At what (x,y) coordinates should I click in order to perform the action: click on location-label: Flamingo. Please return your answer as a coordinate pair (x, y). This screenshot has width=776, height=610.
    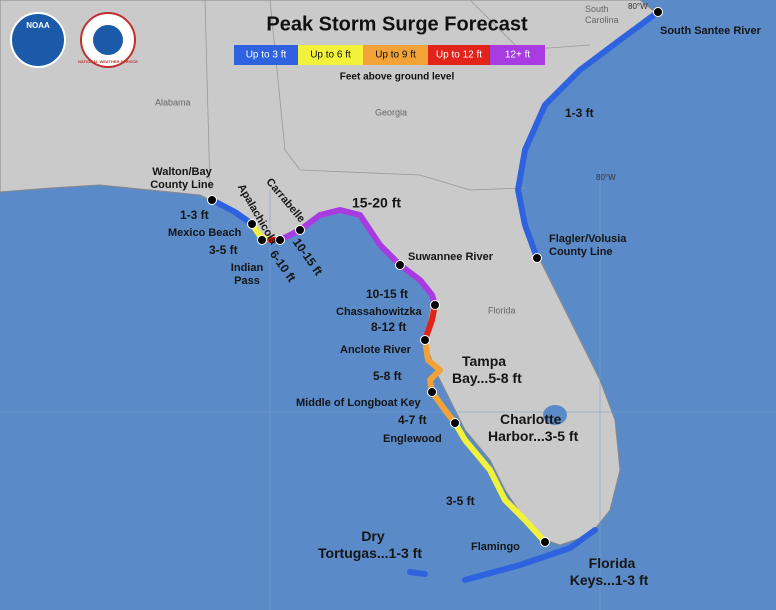
    Looking at the image, I should click on (495, 547).